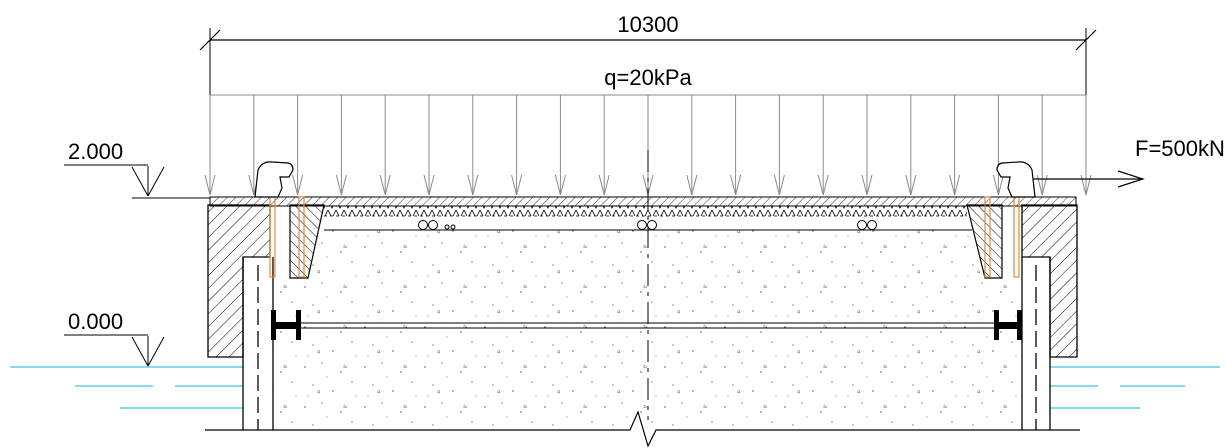 This screenshot has height=448, width=1227. I want to click on point-load-label: F=500kN, so click(1180, 148).